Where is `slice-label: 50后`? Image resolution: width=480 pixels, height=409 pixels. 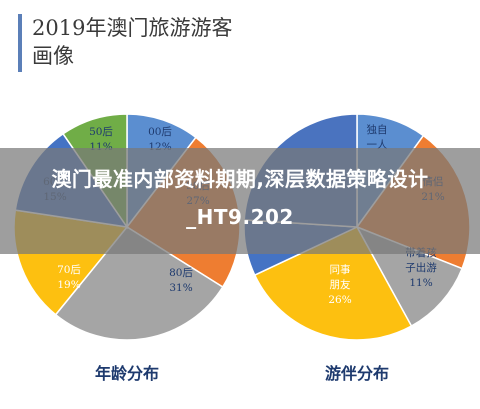
slice-label: 50后 is located at coordinates (101, 132).